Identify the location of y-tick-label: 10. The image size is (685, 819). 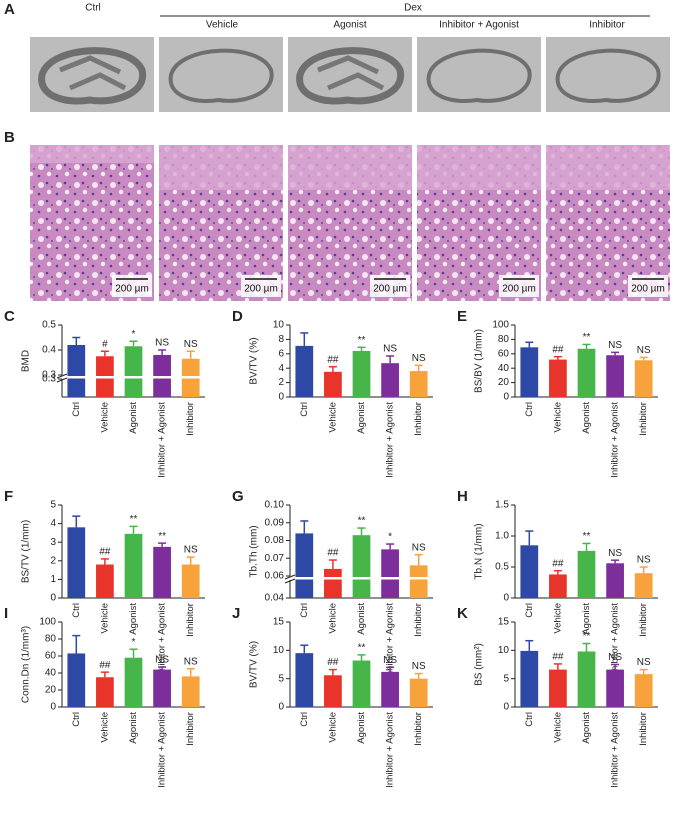
(279, 325).